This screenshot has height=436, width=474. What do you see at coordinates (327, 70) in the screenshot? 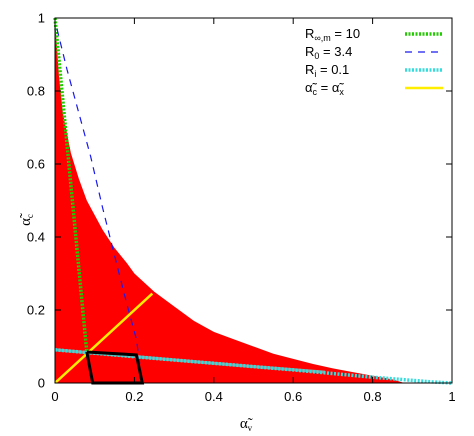
I see `legend-label-ri: Ri = 0.1` at bounding box center [327, 70].